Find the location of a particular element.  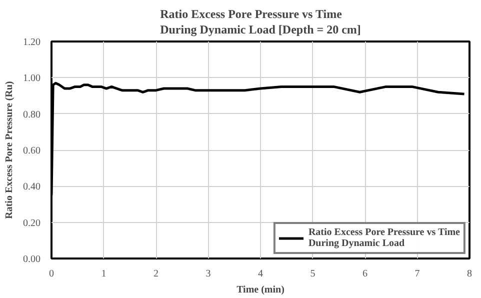

y-tick-label: 1.20 is located at coordinates (31, 42).